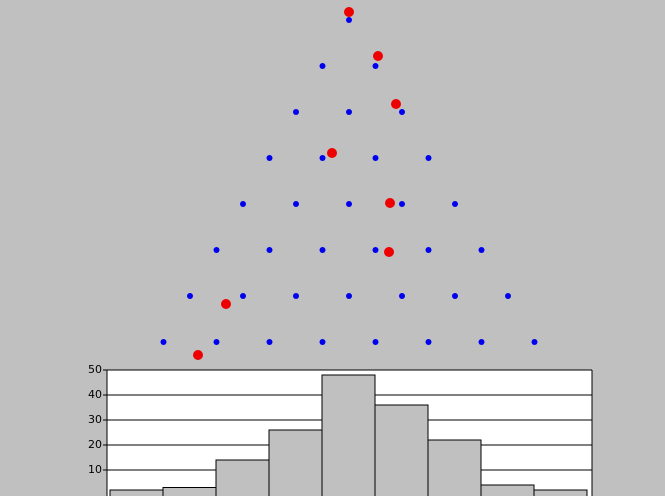  What do you see at coordinates (95, 394) in the screenshot?
I see `y-tick-label: 40` at bounding box center [95, 394].